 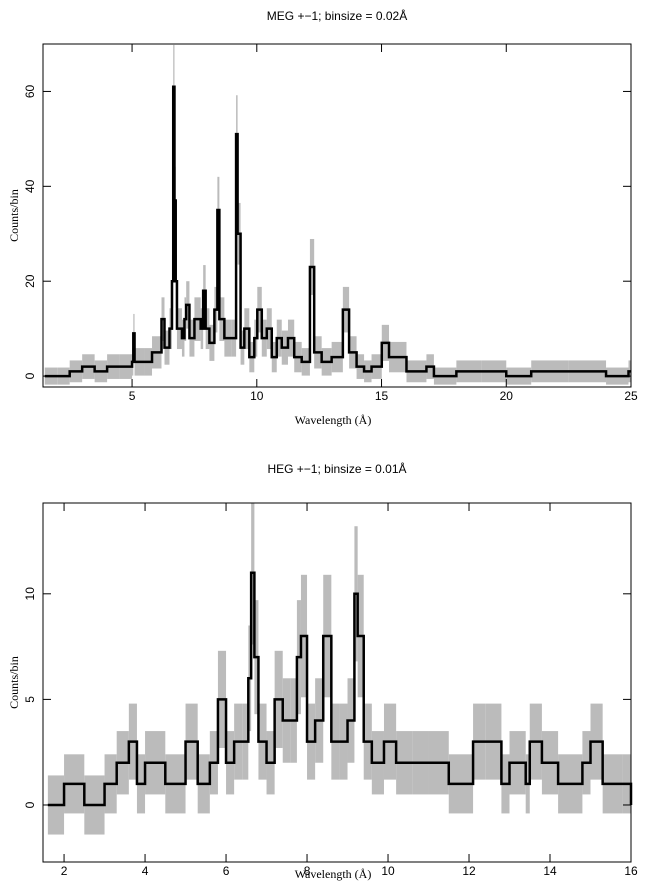 What do you see at coordinates (30, 91) in the screenshot?
I see `y-tick-label: 60` at bounding box center [30, 91].